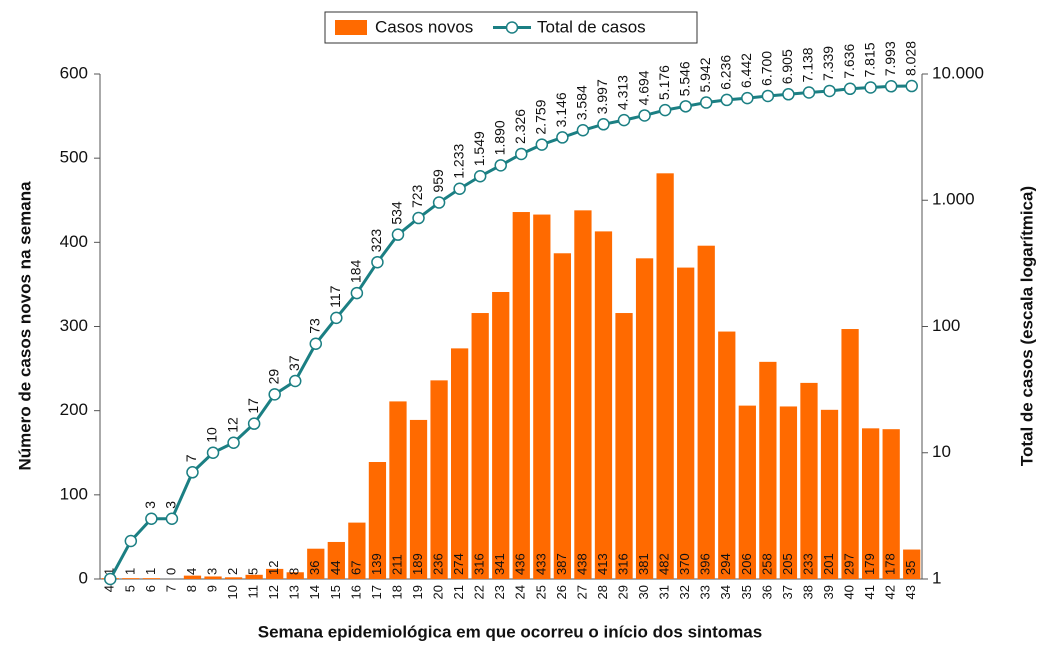 The height and width of the screenshot is (645, 1054). Describe the element at coordinates (540, 564) in the screenshot. I see `bar-value-label: 433` at that location.